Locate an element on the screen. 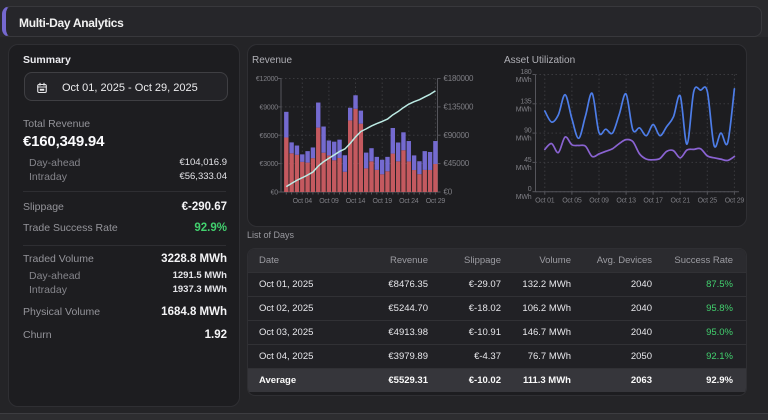 The width and height of the screenshot is (768, 420). svg-text: Oct 14 is located at coordinates (356, 201).